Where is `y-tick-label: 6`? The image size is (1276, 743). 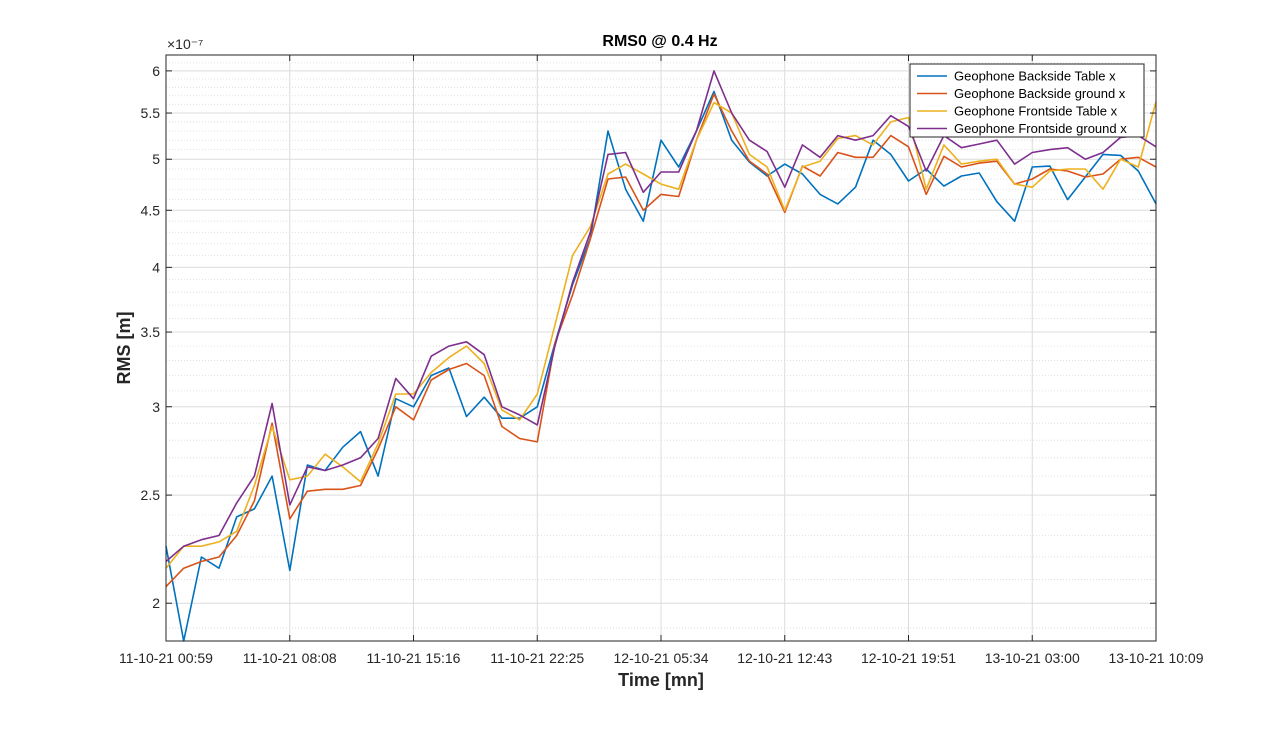 y-tick-label: 6 is located at coordinates (156, 71).